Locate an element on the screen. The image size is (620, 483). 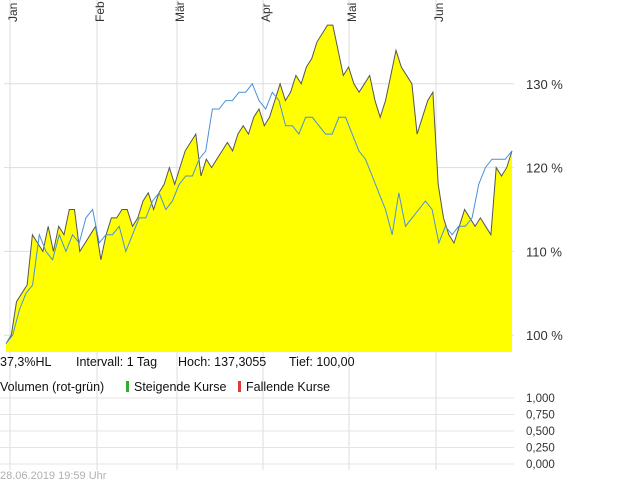
volume-y-tick: 0,250 is located at coordinates (540, 449).